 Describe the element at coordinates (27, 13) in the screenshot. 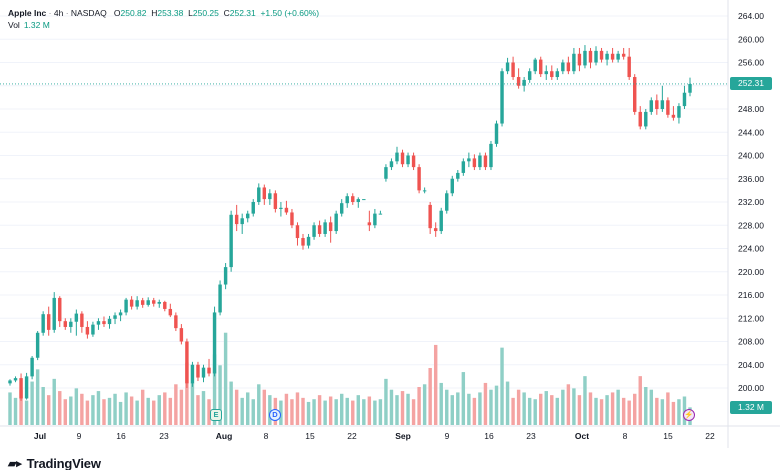

I see `symbol-name: Apple Inc` at that location.